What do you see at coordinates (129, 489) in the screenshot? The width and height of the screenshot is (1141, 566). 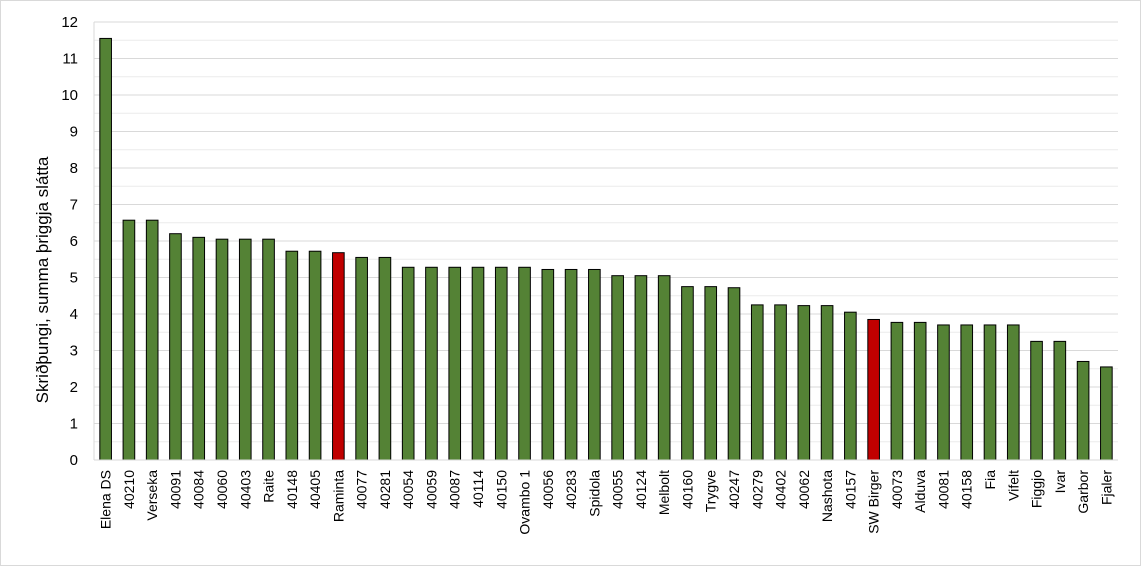 I see `x-tick-label: 40210` at bounding box center [129, 489].